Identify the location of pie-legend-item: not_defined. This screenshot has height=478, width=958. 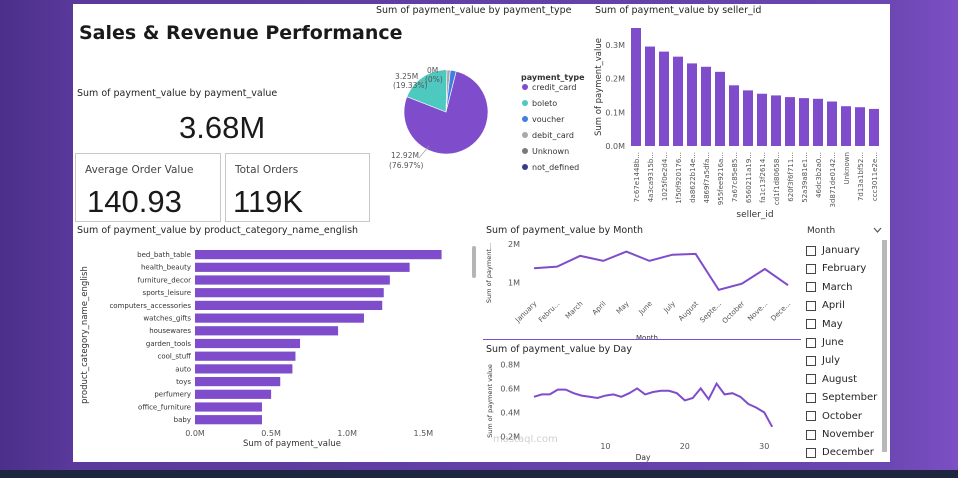
(555, 167).